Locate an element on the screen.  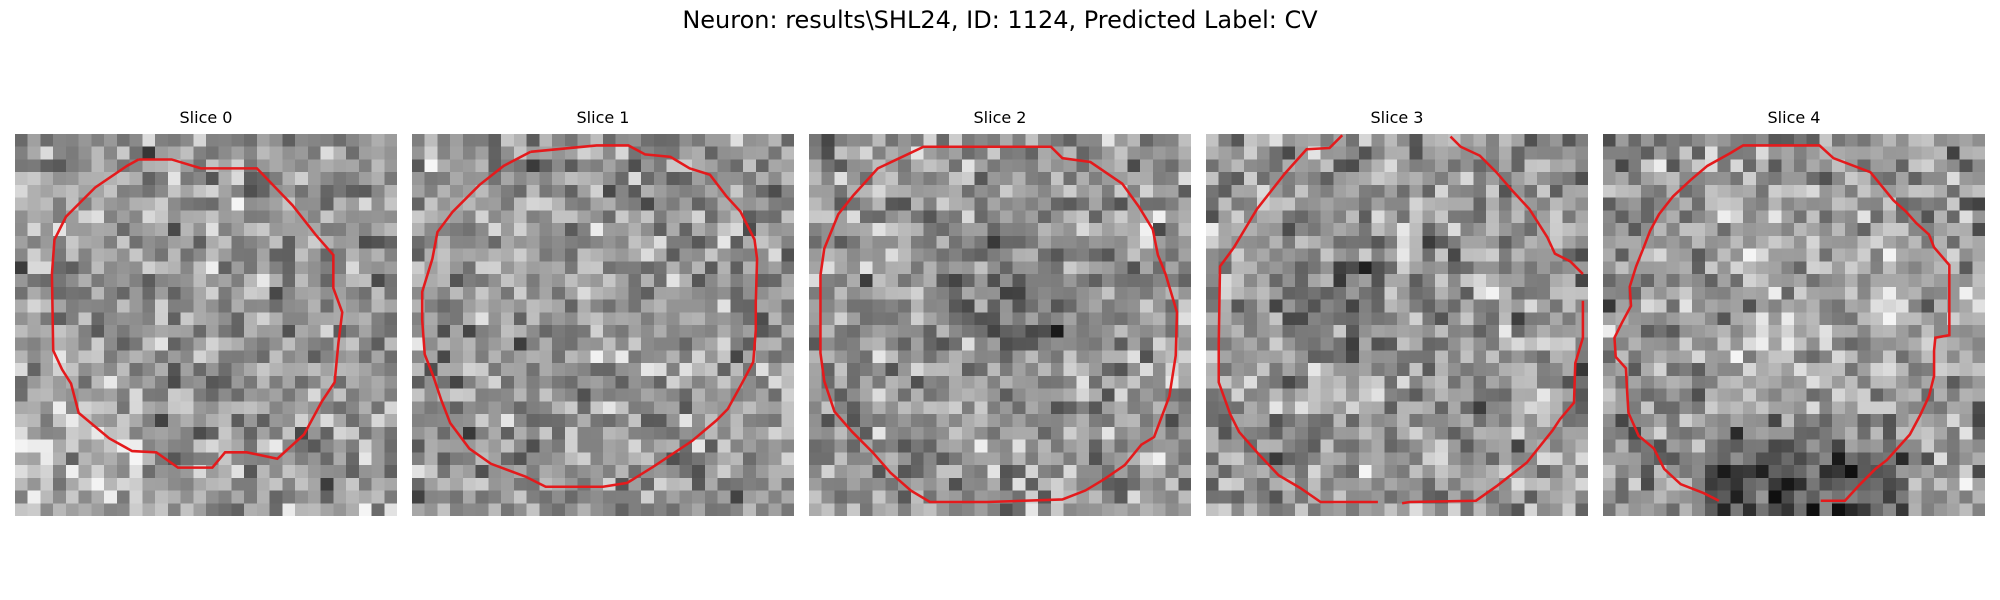
slice-title: Slice 0 is located at coordinates (206, 117).